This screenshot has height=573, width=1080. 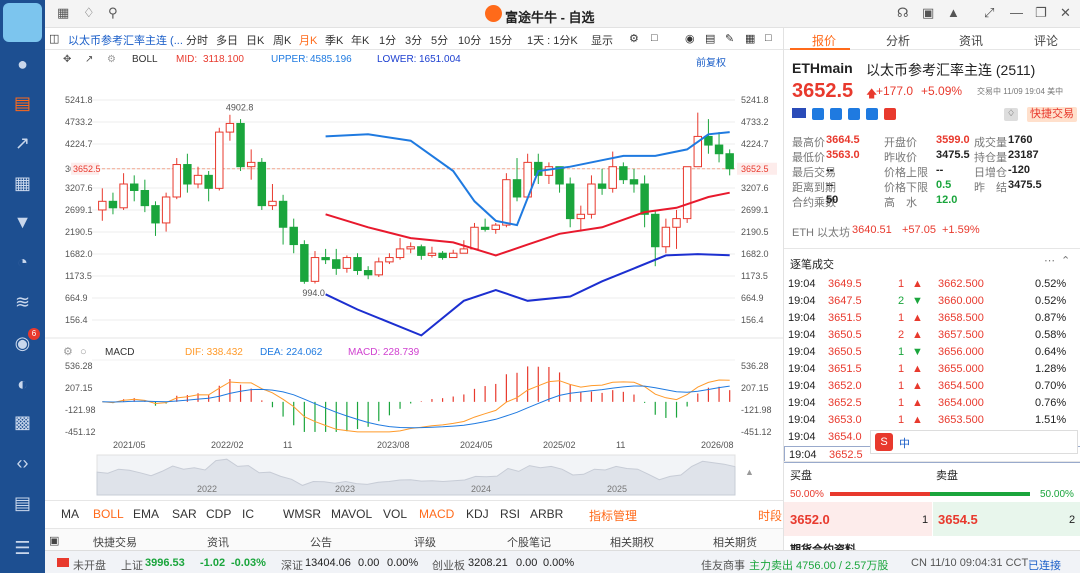 What do you see at coordinates (146, 514) in the screenshot?
I see `tab-ema: EMA` at bounding box center [146, 514].